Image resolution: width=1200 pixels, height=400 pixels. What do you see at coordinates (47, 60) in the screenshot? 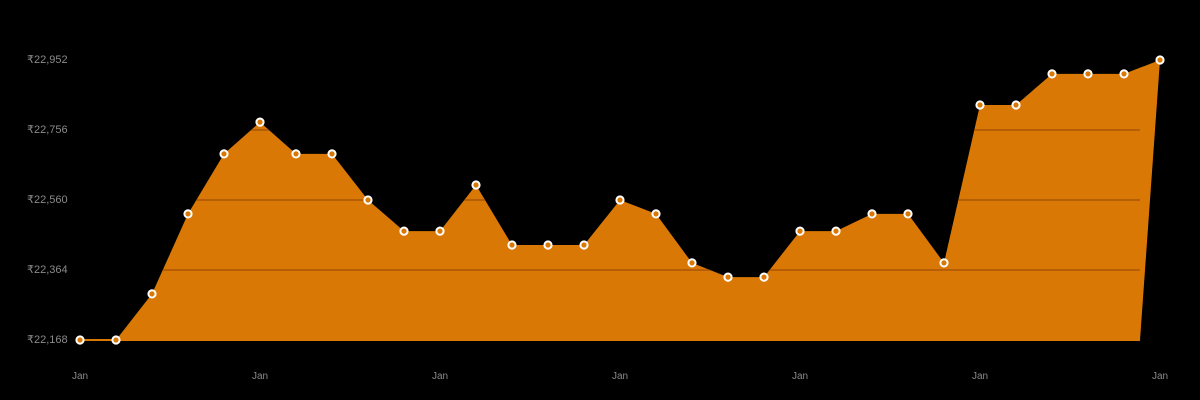
I see `y-tick-label: ₹22,952` at bounding box center [47, 60].